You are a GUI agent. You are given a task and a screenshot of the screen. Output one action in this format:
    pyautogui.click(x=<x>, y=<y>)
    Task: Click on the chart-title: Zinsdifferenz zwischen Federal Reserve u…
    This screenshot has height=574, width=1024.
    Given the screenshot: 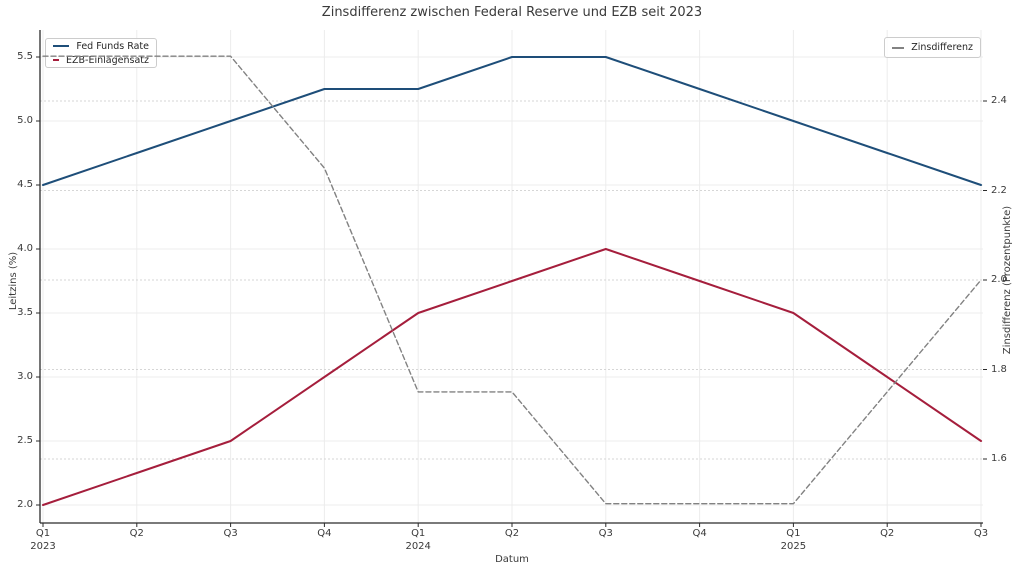 What is the action you would take?
    pyautogui.click(x=512, y=12)
    